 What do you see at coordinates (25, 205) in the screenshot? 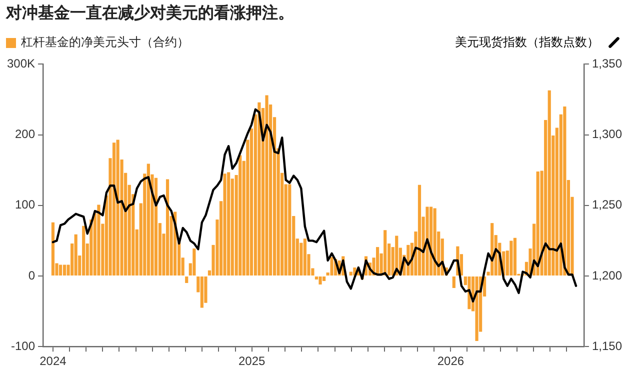
I see `y-tick-label: 100` at bounding box center [25, 205].